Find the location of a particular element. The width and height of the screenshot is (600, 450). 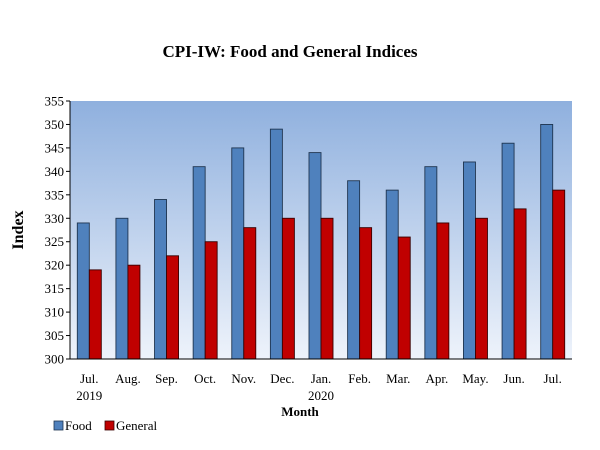

y-tick-label: 350 is located at coordinates (55, 124).